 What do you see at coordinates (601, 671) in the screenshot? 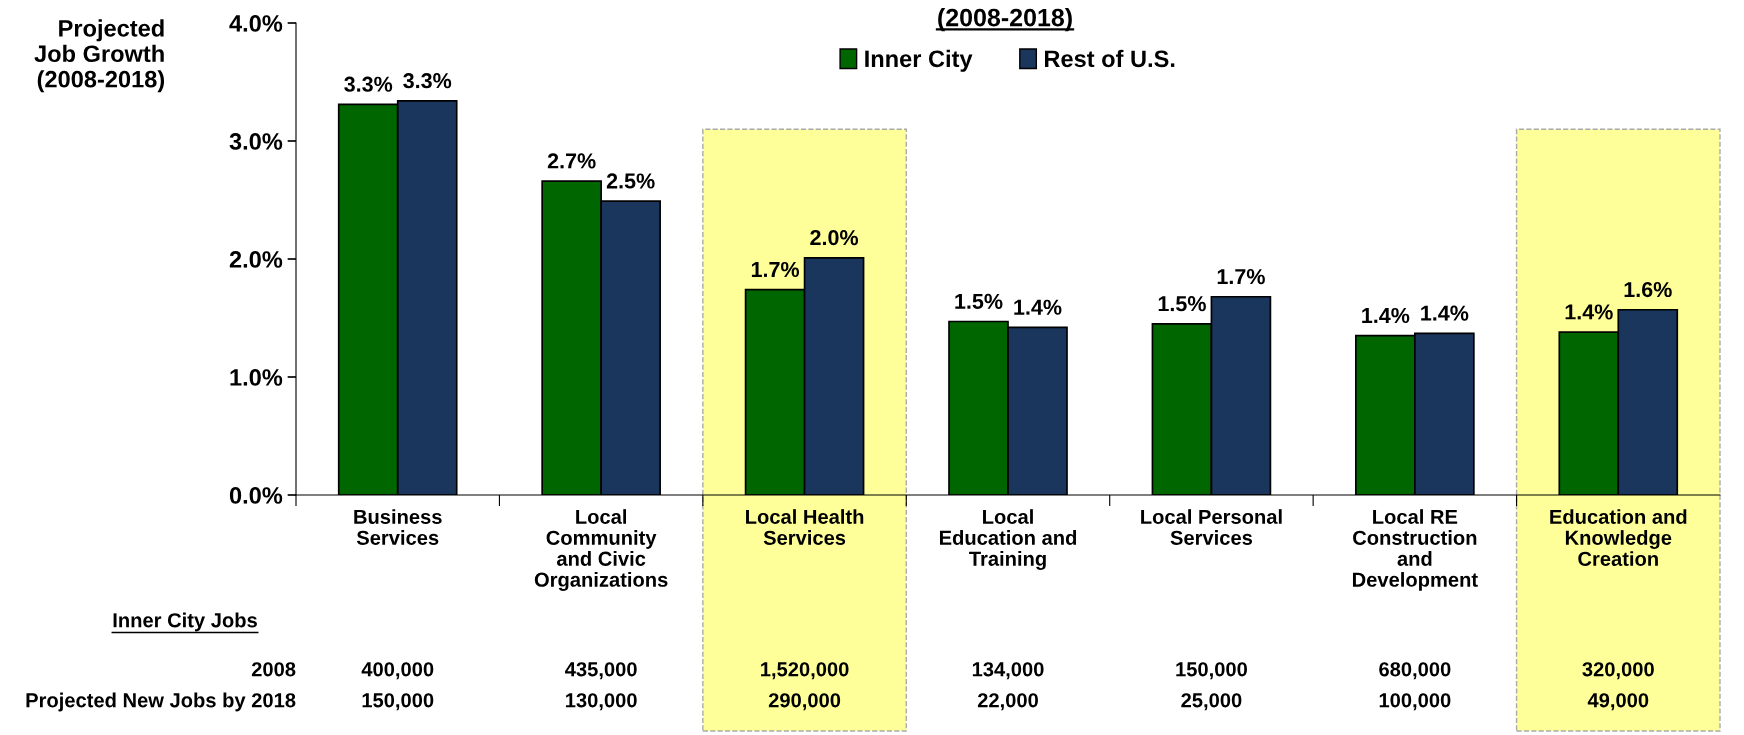
I see `text: 435,000` at bounding box center [601, 671].